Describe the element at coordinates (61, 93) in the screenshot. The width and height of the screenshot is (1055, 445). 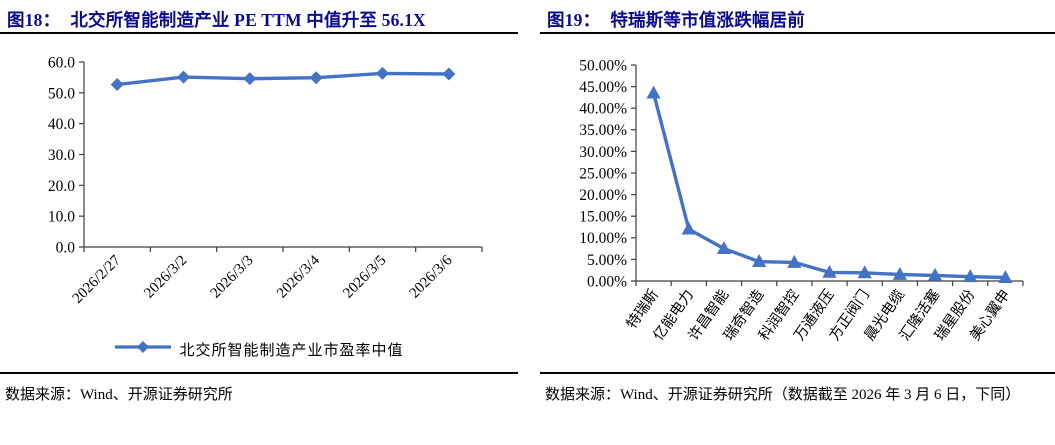
I see `y-tick-label: 50.0` at that location.